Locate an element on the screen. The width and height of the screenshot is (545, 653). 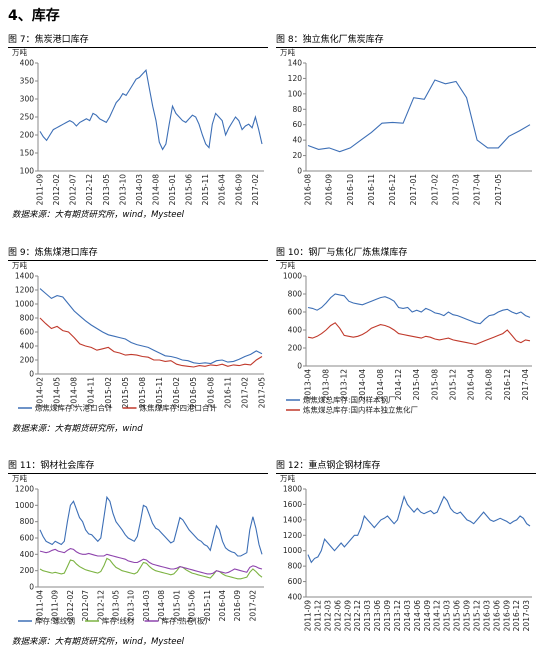
y-tick-label: 0 is located at coordinates (31, 374).